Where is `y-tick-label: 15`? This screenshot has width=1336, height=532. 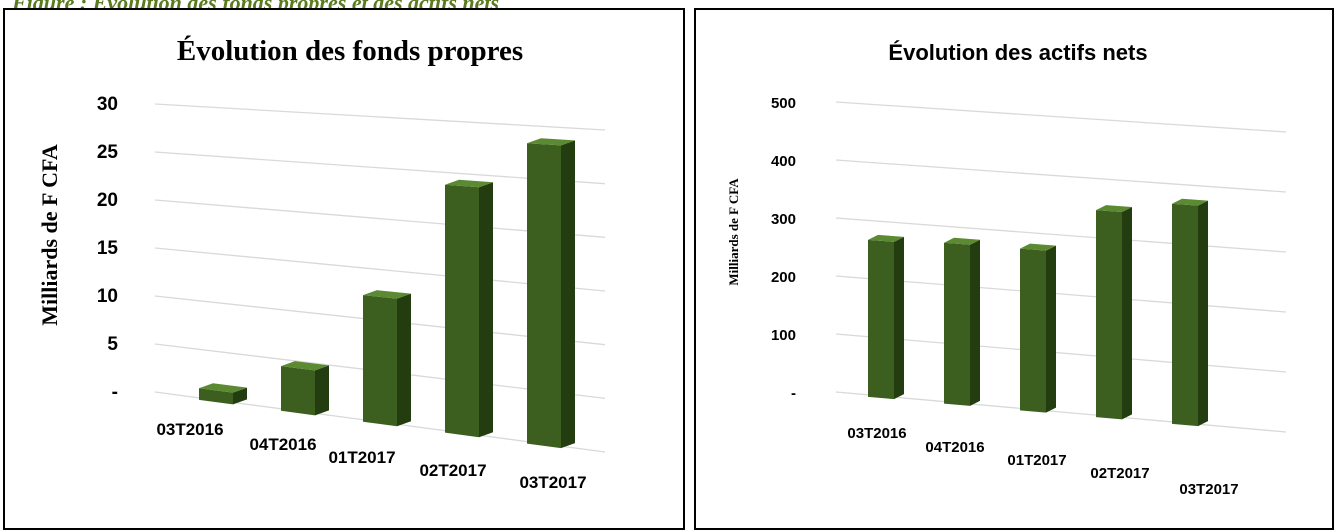 y-tick-label: 15 is located at coordinates (108, 248).